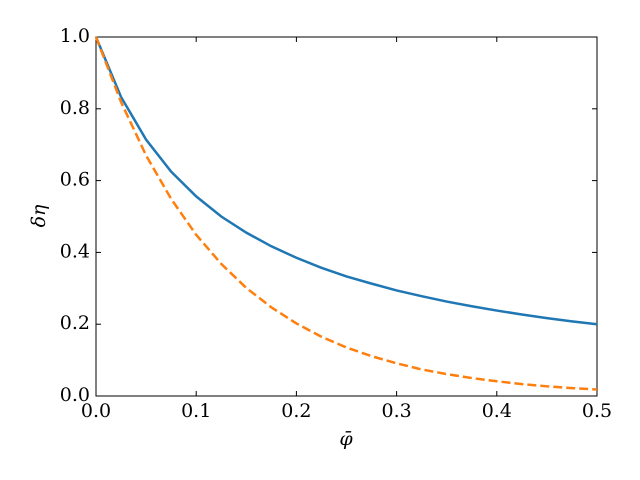 Image resolution: width=640 pixels, height=480 pixels. Describe the element at coordinates (75, 323) in the screenshot. I see `y-tick-label: 0.2` at that location.